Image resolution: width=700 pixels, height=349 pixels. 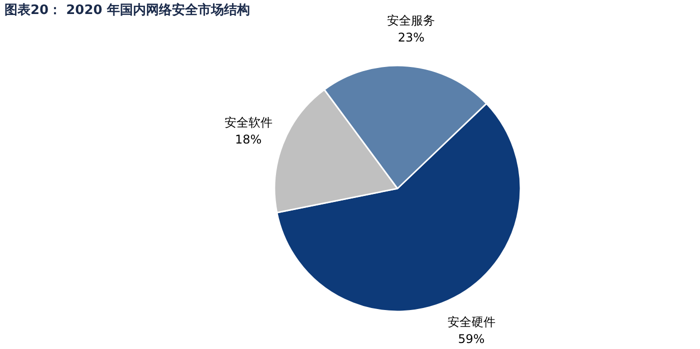 I want to click on chart-title: 图表20： 2020 年国内网络安全市场结构, so click(x=127, y=10).